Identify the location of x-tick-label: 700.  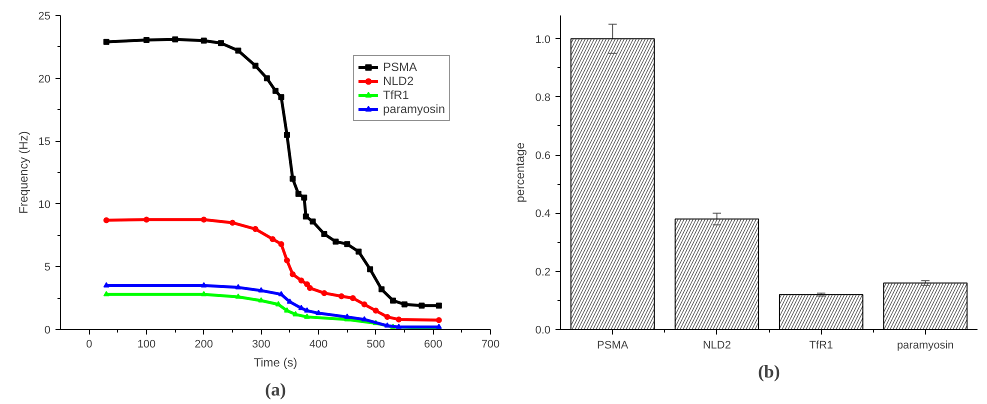
(490, 344).